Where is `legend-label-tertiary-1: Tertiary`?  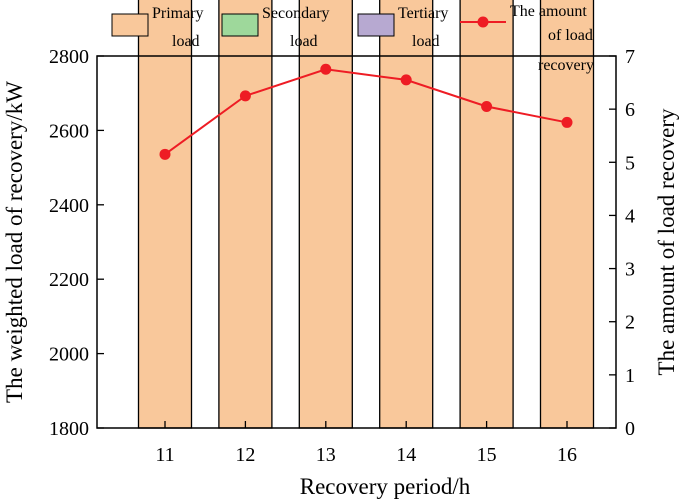 legend-label-tertiary-1: Tertiary is located at coordinates (423, 13).